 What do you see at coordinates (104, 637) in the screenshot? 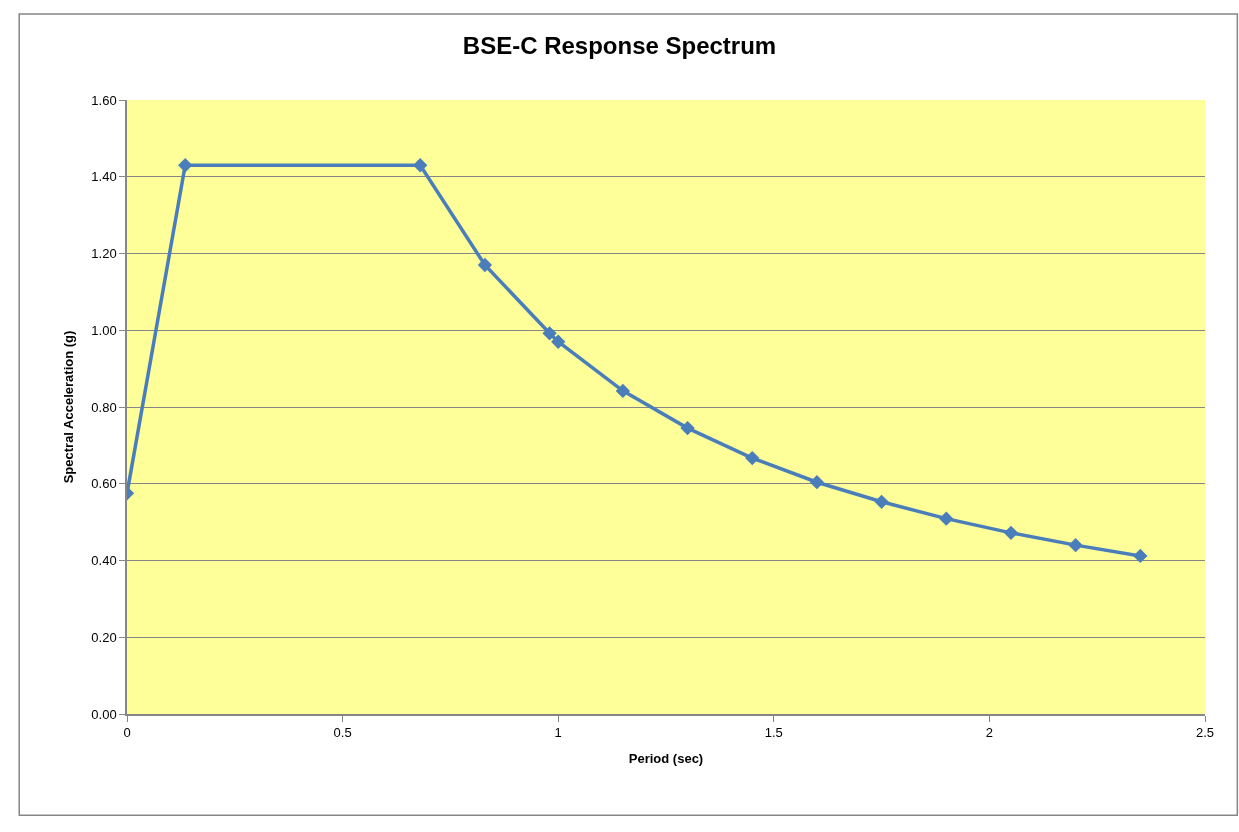
I see `y-tick-label: 0.20` at bounding box center [104, 637].